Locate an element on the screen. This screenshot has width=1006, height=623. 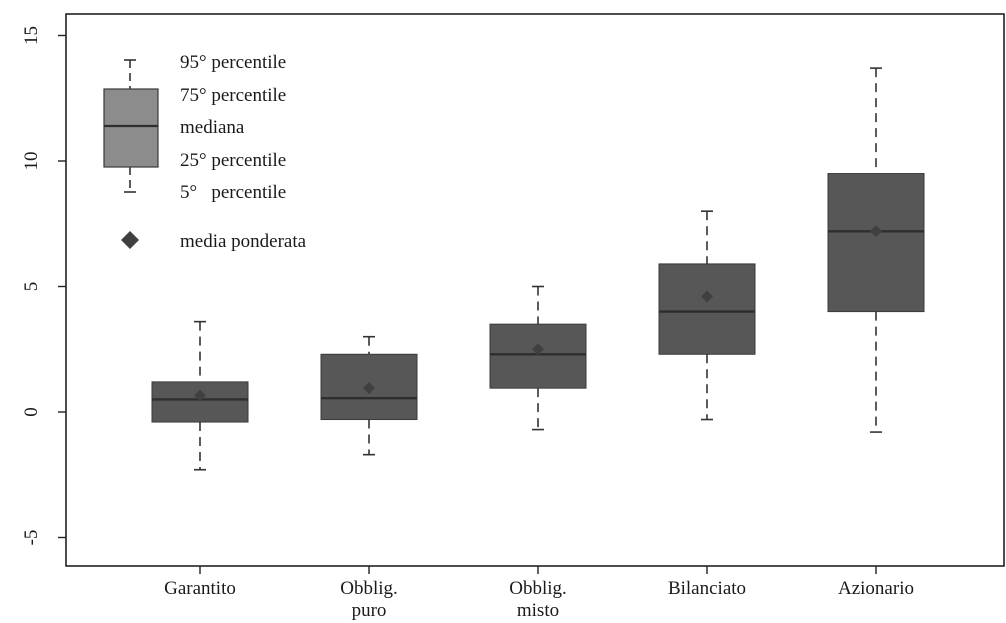
y-tick-label: 10 is located at coordinates (31, 161).